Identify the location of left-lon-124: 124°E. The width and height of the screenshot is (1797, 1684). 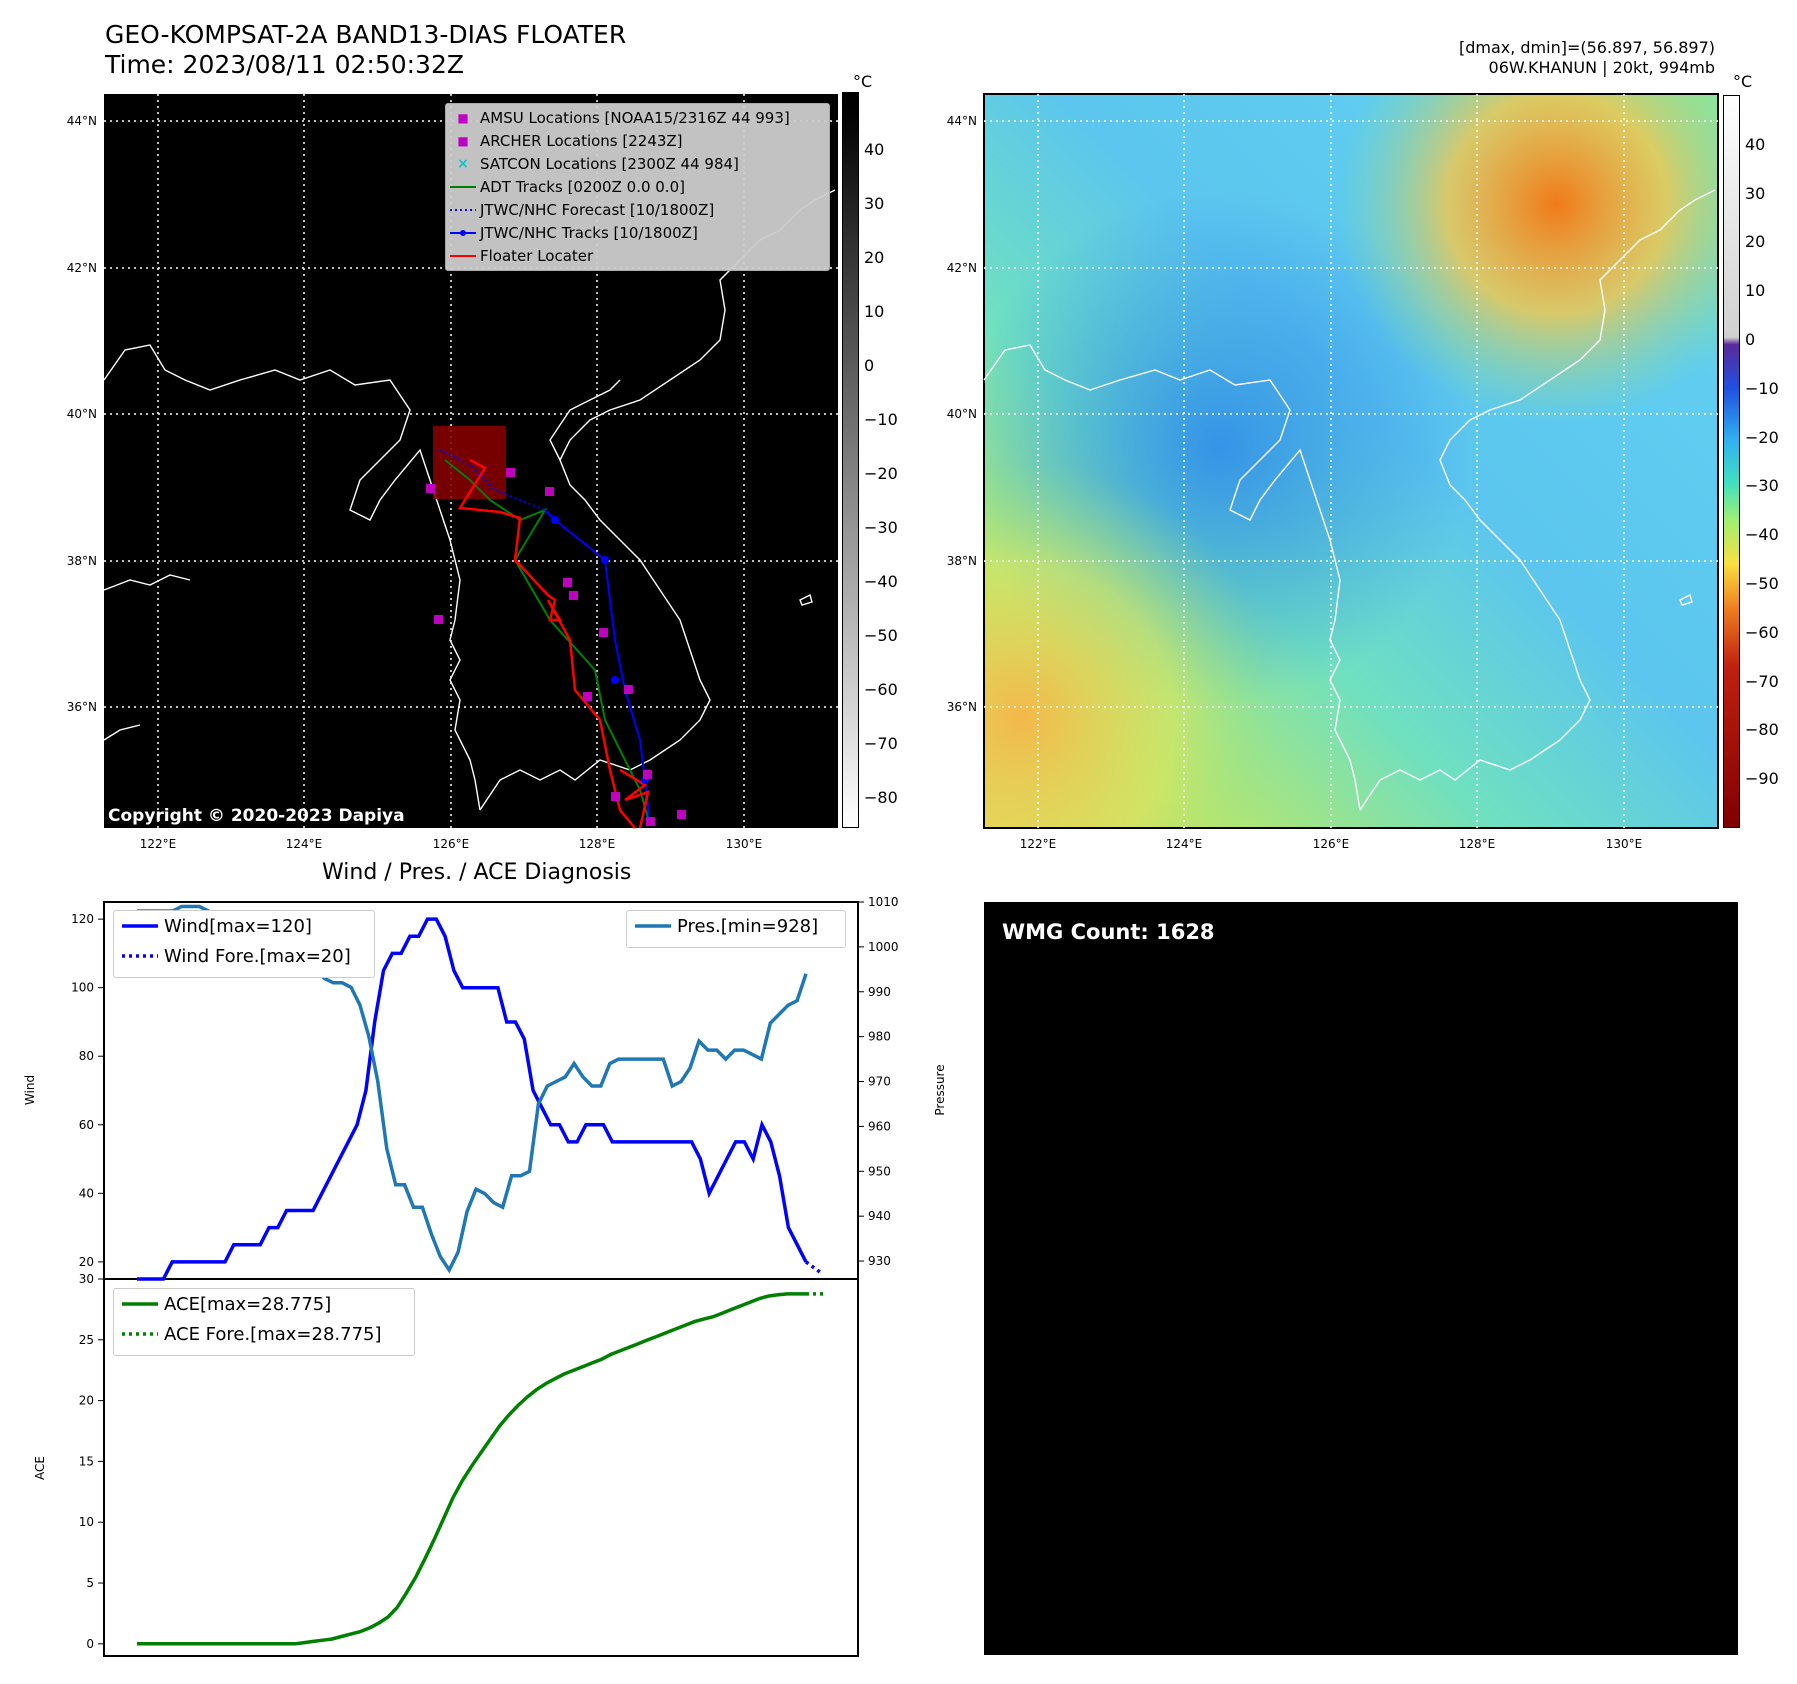
(304, 844).